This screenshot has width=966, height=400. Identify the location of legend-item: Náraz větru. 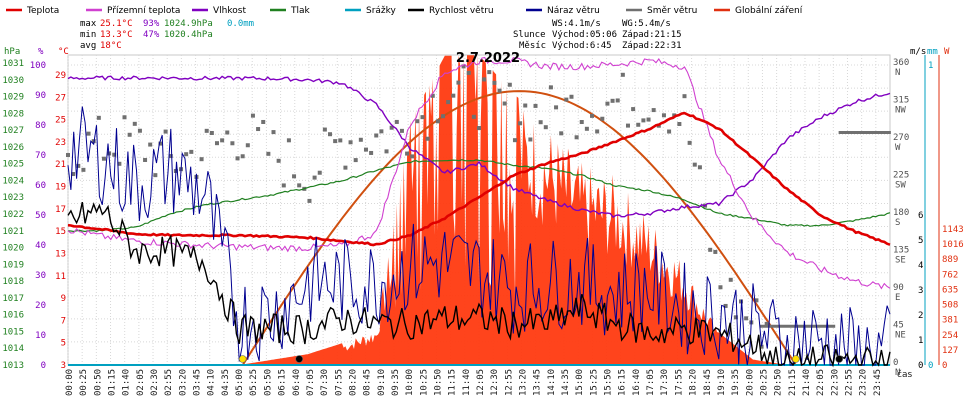
(573, 11).